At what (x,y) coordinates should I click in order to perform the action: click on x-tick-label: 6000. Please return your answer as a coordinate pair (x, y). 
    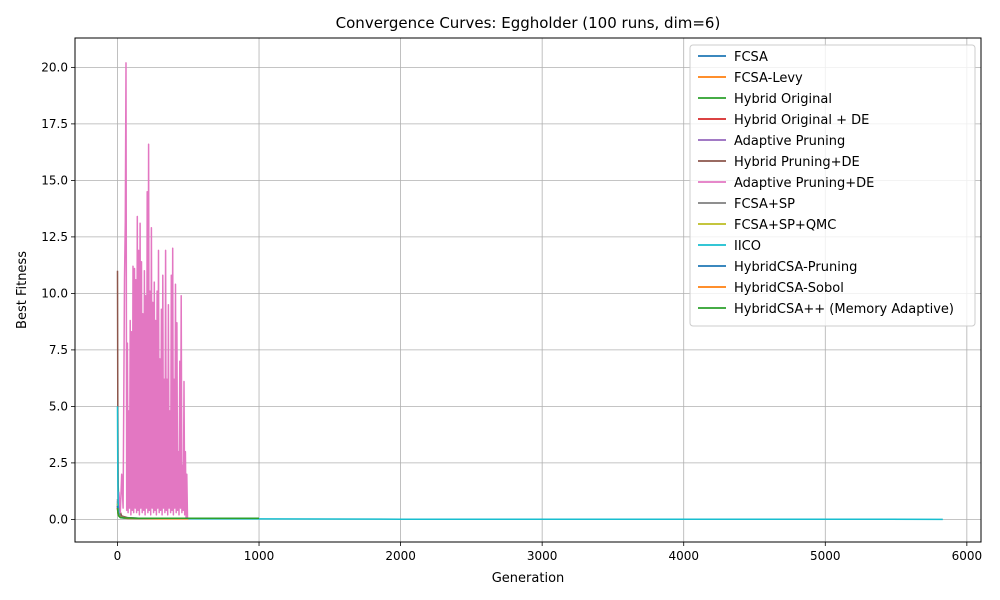
    Looking at the image, I should click on (967, 556).